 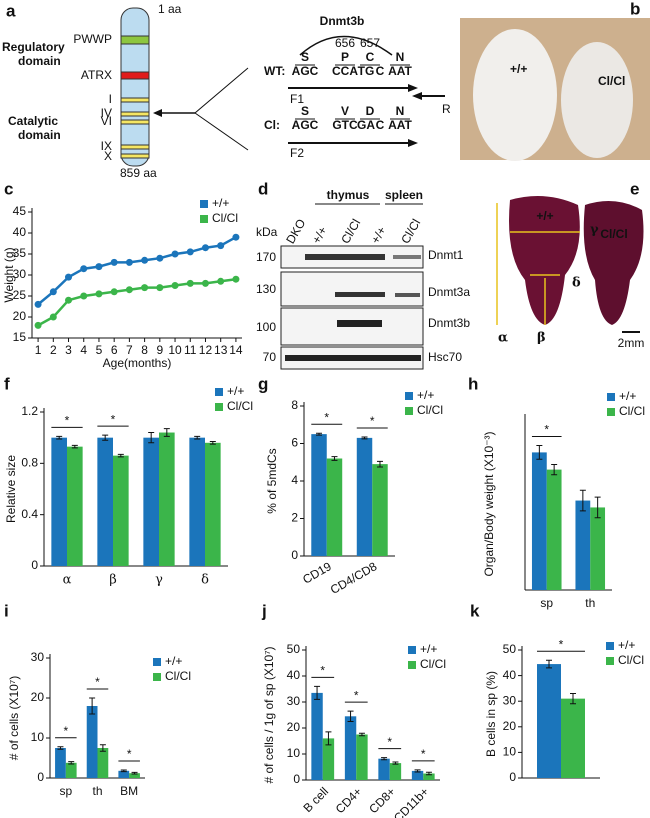 What do you see at coordinates (346, 45) in the screenshot?
I see `gene-arc` at bounding box center [346, 45].